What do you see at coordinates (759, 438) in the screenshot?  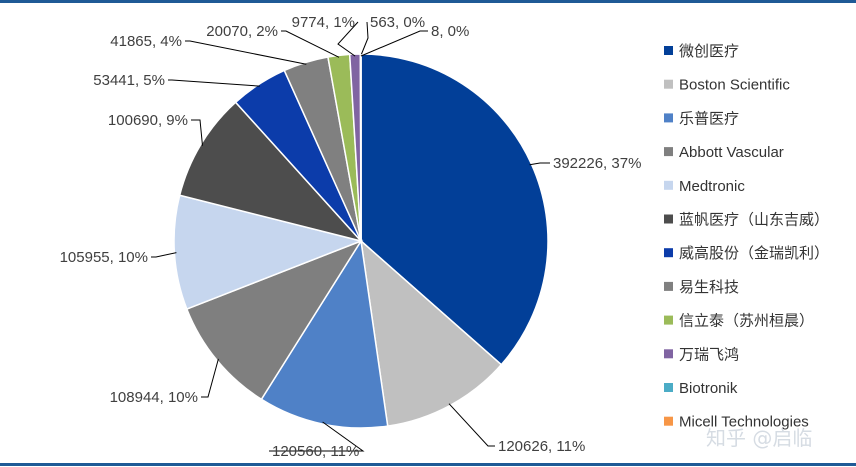 I see `watermark: 知乎 @启临` at bounding box center [759, 438].